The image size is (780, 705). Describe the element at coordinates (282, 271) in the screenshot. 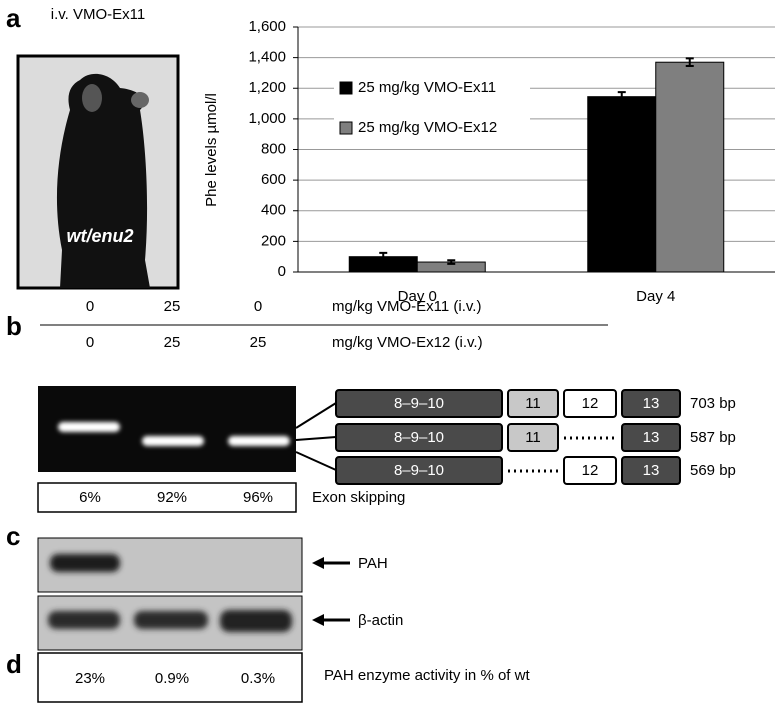

I see `y-tick-label: 0` at that location.